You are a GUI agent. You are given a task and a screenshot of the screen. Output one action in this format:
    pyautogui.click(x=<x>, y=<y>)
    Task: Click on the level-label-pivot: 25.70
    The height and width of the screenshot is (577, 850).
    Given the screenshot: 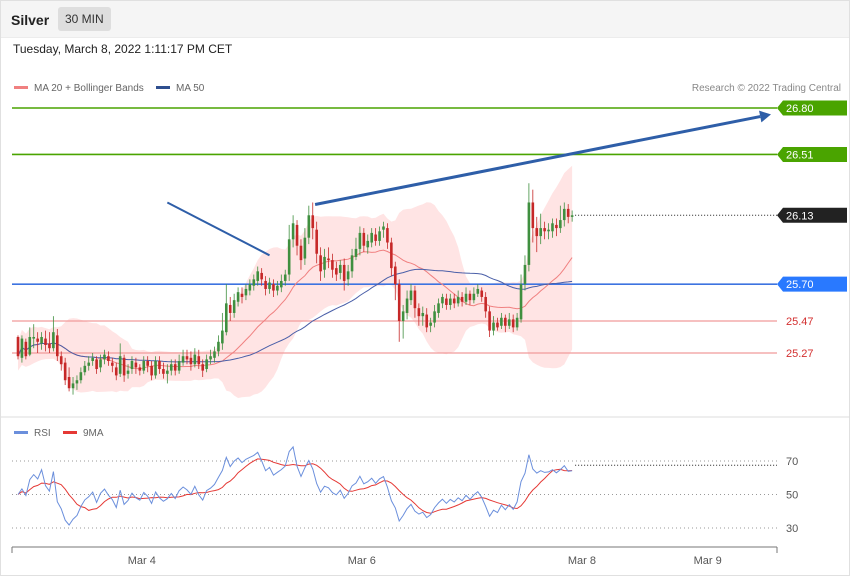 What is the action you would take?
    pyautogui.click(x=800, y=285)
    